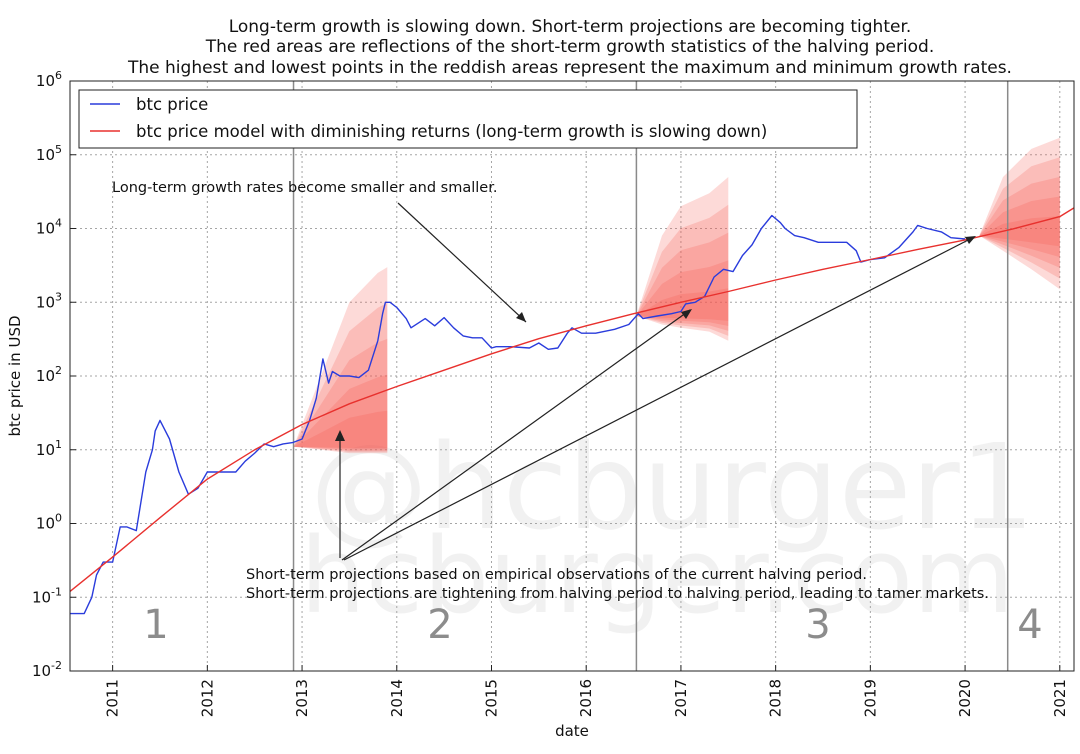 The height and width of the screenshot is (754, 1080). Describe the element at coordinates (817, 625) in the screenshot. I see `period-label-3: 3` at that location.